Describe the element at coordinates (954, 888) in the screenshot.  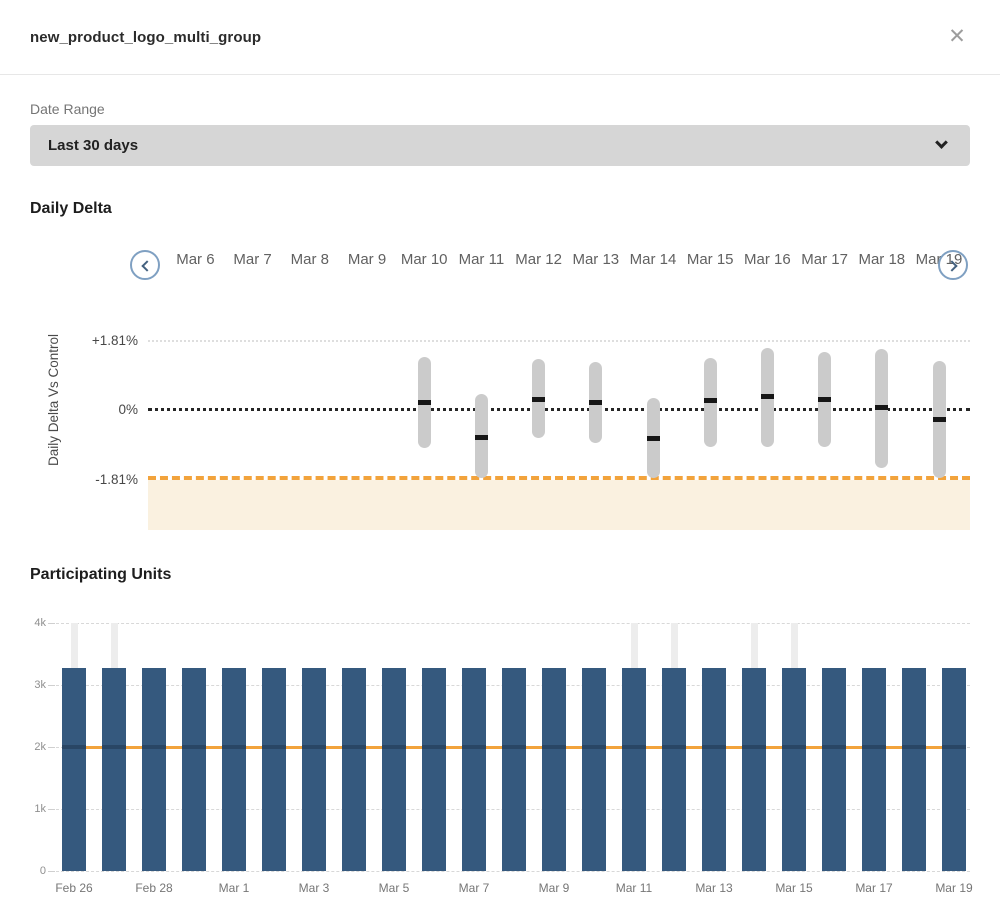
I see `x-tick-label: Mar 19` at that location.